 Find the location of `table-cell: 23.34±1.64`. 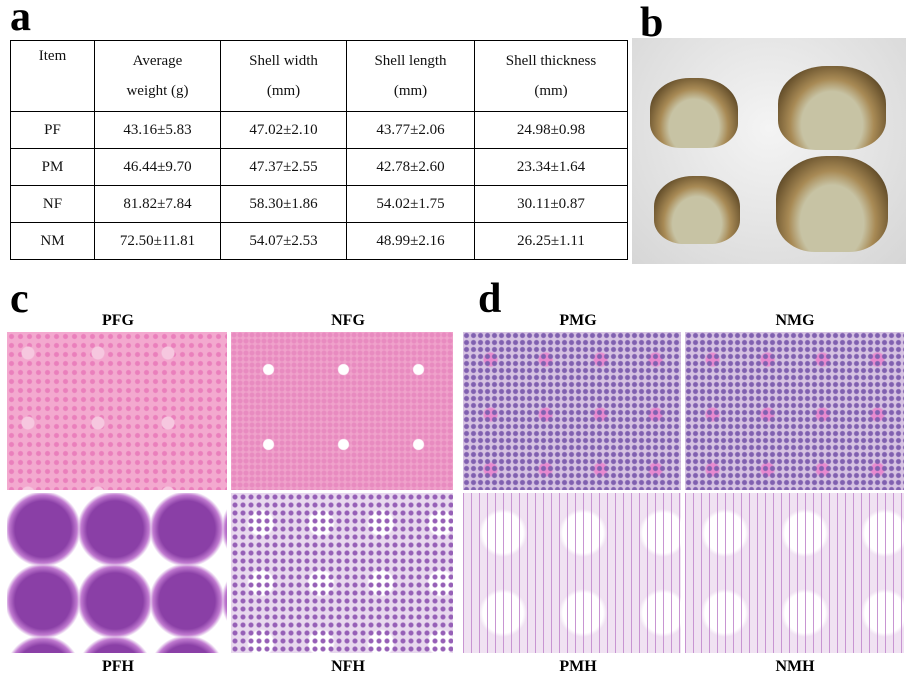

table-cell: 23.34±1.64 is located at coordinates (551, 167).